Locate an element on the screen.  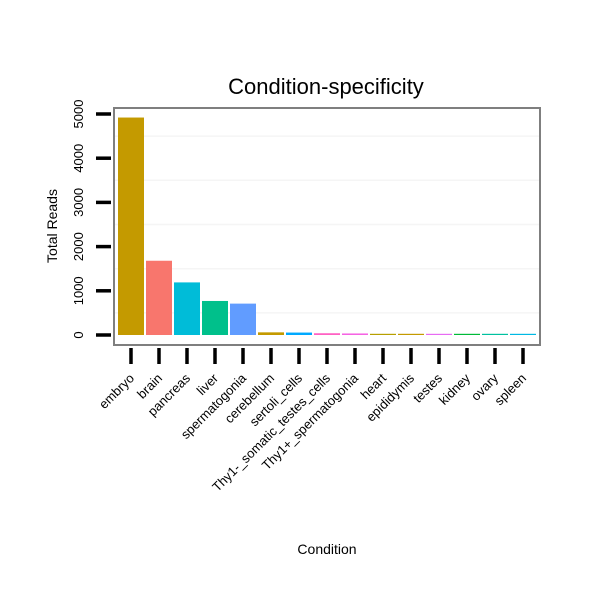
bar-testes is located at coordinates (439, 334).